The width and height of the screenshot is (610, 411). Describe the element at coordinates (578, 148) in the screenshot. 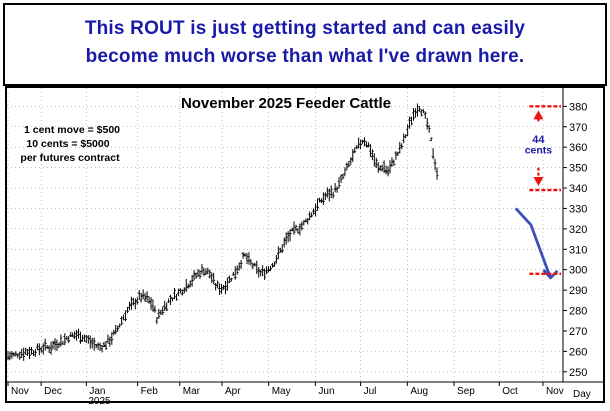

I see `y-tick-label: 360` at that location.